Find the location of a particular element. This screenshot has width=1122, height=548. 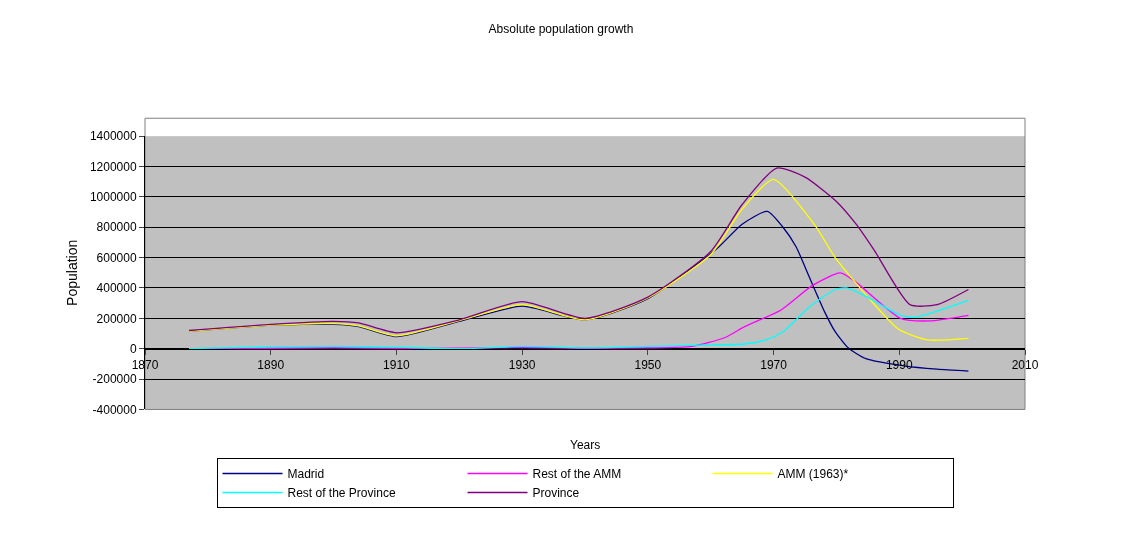

y-tick-label: 200000 is located at coordinates (116, 318).